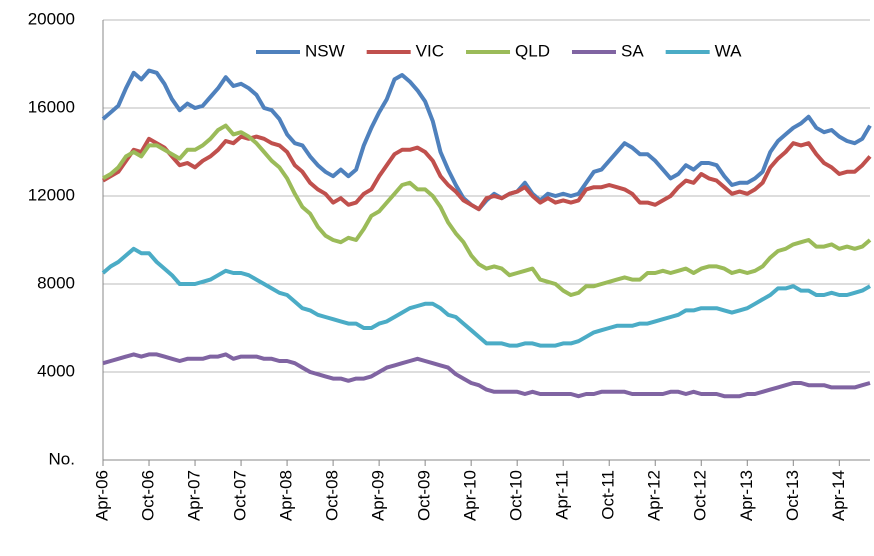 This screenshot has width=874, height=556. Describe the element at coordinates (632, 50) in the screenshot. I see `legend-label: SA` at that location.